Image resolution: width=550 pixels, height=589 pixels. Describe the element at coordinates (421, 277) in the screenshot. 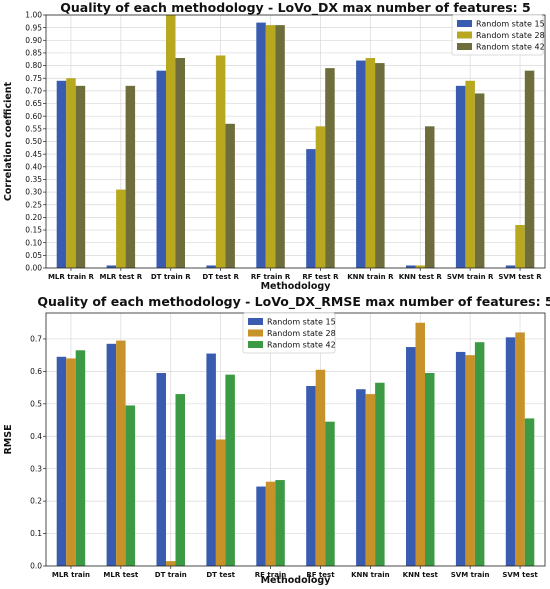

I see `x-tick-label: KNN test R` at that location.